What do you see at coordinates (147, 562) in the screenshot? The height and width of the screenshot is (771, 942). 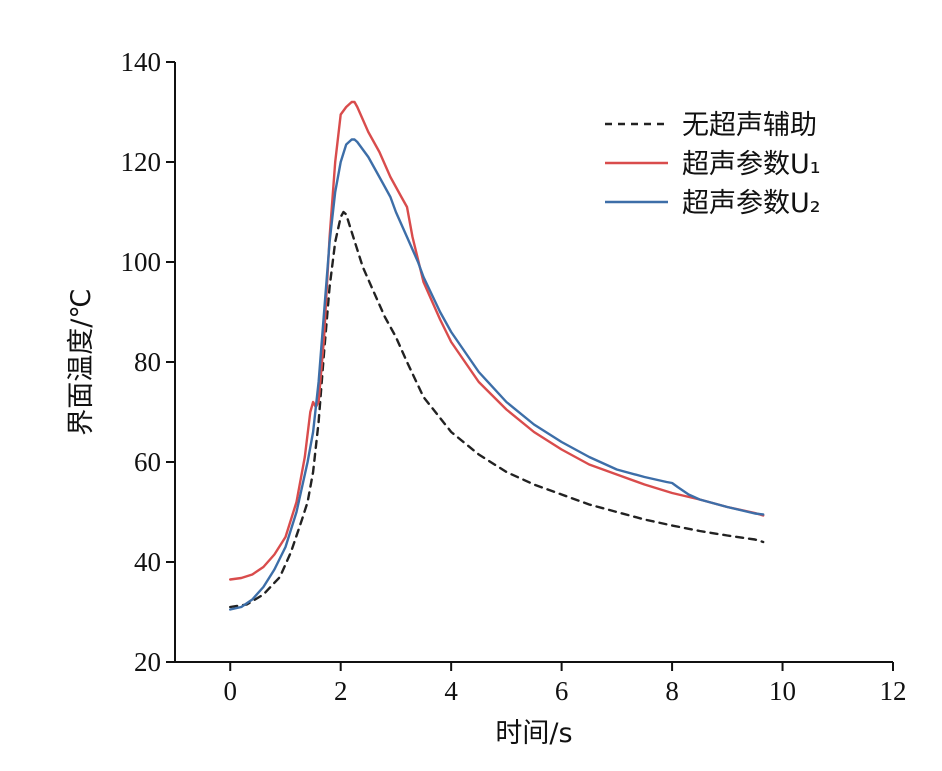 I see `y-tick-label: 40` at bounding box center [147, 562].